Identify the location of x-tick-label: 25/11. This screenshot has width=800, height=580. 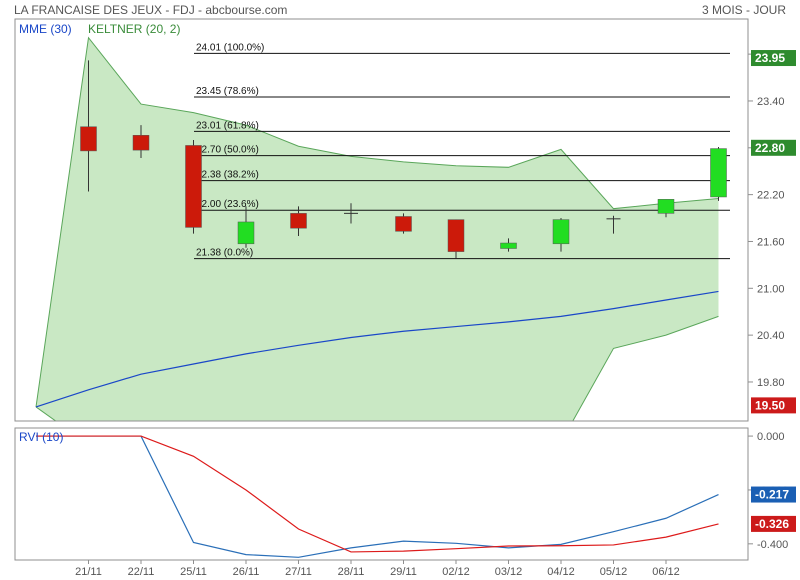
(193, 572).